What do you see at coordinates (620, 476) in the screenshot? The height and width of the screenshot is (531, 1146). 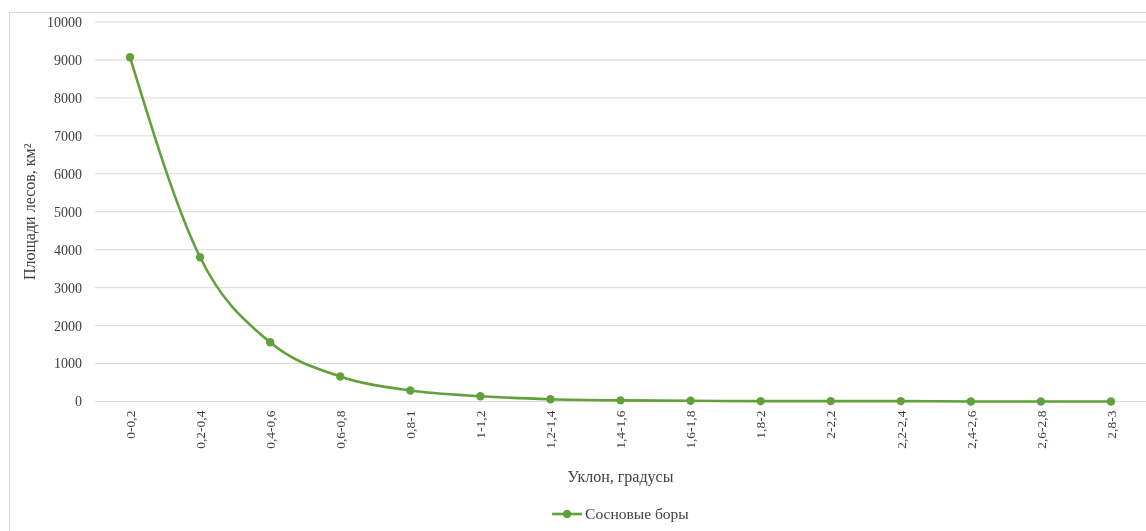 I see `x-axis-title: Уклон, градусы` at bounding box center [620, 476].